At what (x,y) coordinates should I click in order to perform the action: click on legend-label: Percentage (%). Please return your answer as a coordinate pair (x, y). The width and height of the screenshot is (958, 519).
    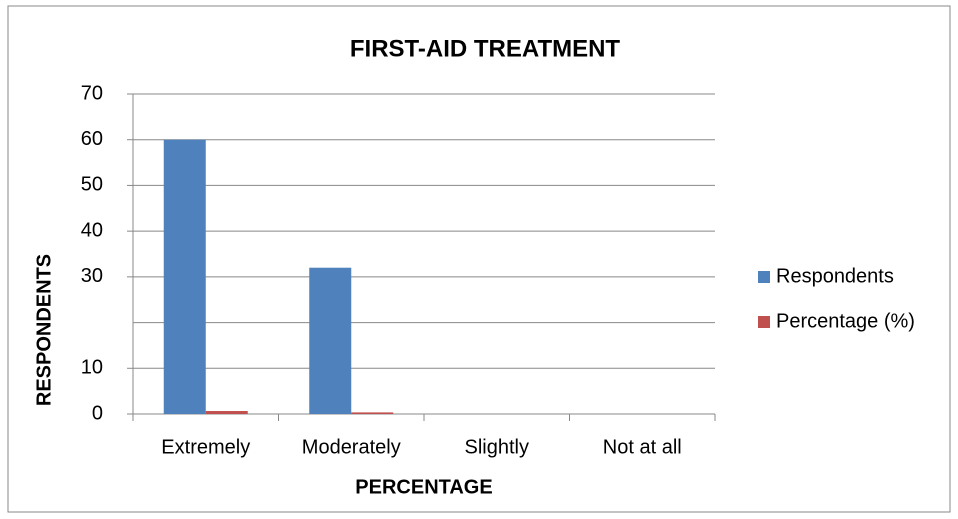
    Looking at the image, I should click on (845, 321).